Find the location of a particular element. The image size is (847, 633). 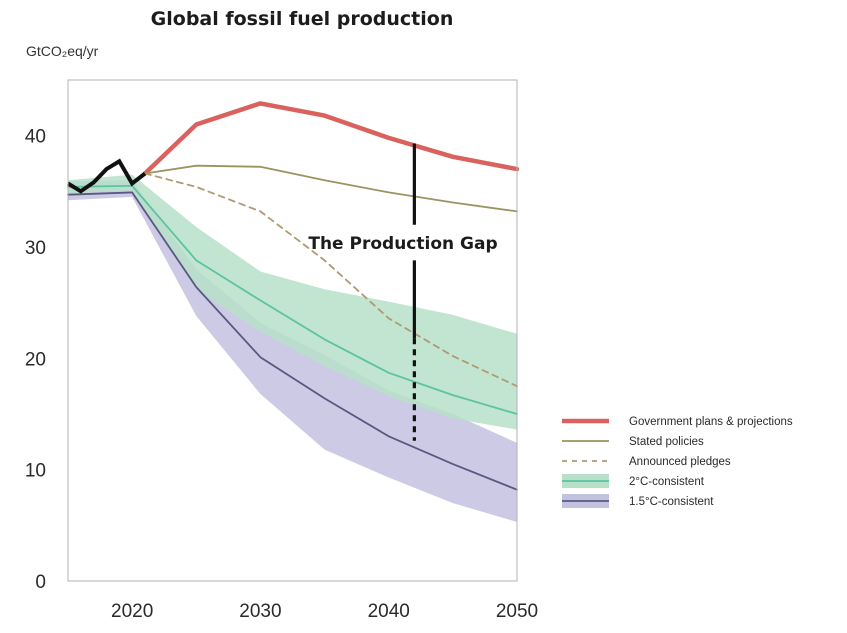

y-axis-unit: GtCO₂eq/yr is located at coordinates (62, 51).